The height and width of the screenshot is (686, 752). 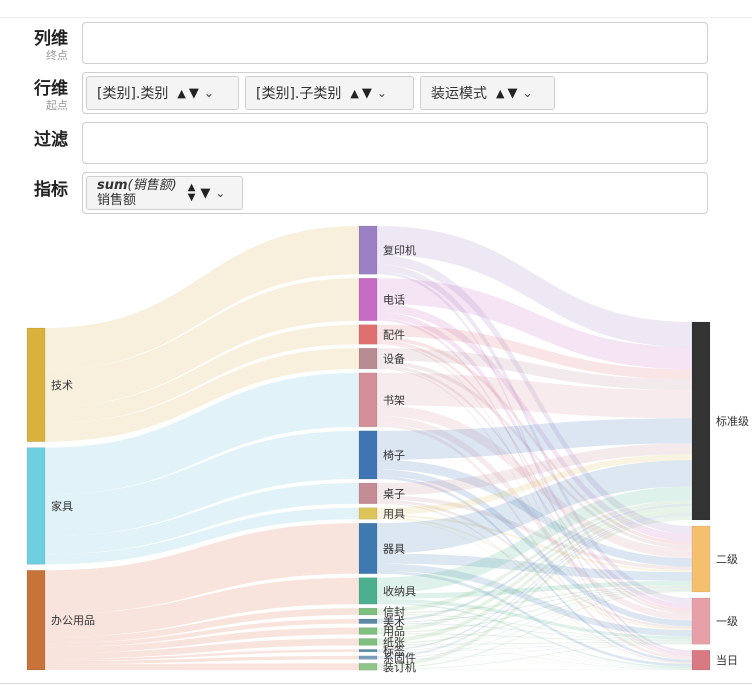 I want to click on row-pill-category: [类别].类别 ▲ ▼ ⌄, so click(x=162, y=93).